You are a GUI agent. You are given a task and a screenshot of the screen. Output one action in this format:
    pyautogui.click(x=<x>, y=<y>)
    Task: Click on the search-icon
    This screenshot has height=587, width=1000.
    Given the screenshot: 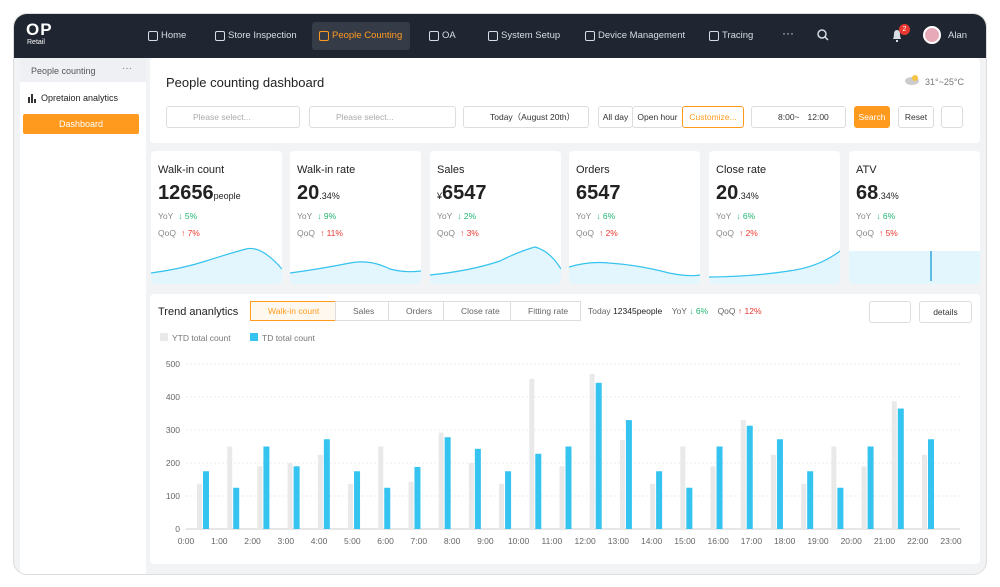 What is the action you would take?
    pyautogui.click(x=823, y=35)
    